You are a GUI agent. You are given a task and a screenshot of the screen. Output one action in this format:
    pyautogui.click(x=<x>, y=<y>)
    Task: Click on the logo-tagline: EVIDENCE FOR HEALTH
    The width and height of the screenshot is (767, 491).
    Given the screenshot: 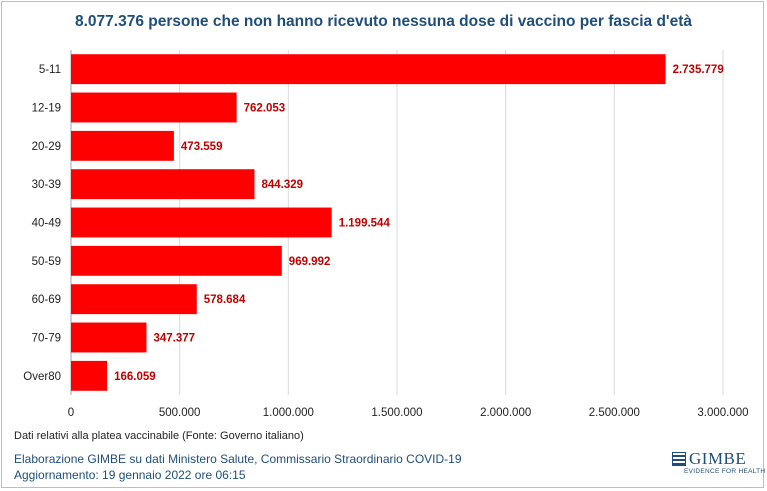 What is the action you would take?
    pyautogui.click(x=725, y=471)
    